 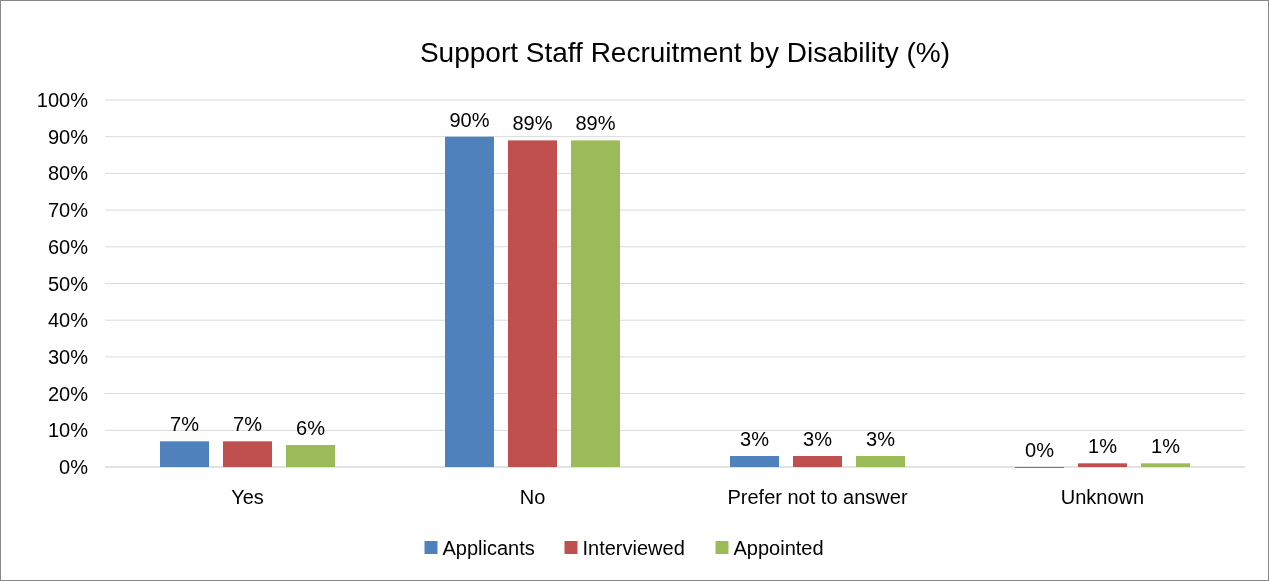 What do you see at coordinates (68, 246) in the screenshot?
I see `y-tick-label: 60%` at bounding box center [68, 246].